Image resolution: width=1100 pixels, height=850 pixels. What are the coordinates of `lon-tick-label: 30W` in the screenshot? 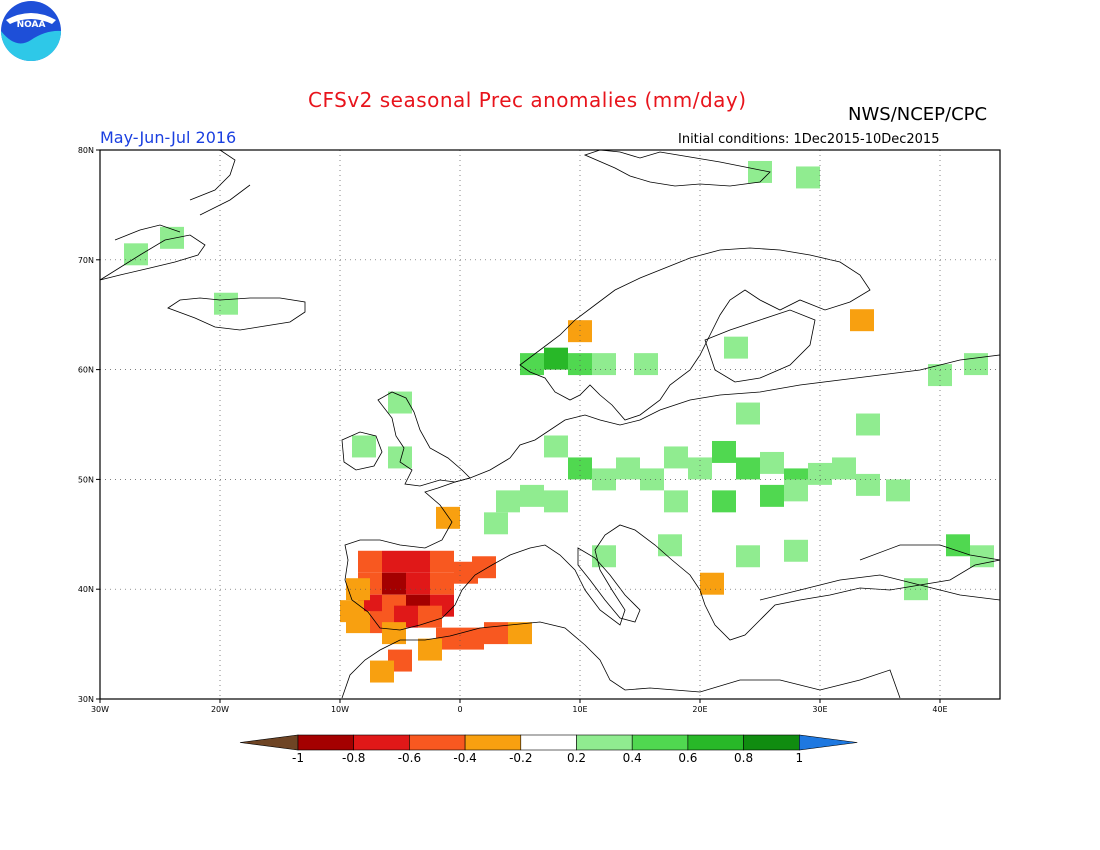 It's located at (100, 709).